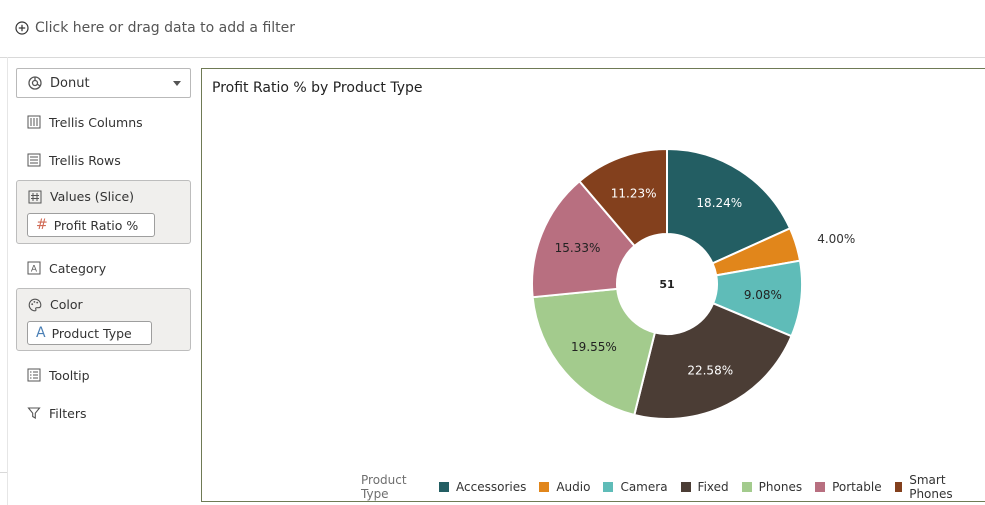 Image resolution: width=985 pixels, height=505 pixels. Describe the element at coordinates (594, 347) in the screenshot. I see `slice-value-label: 19.55%` at that location.